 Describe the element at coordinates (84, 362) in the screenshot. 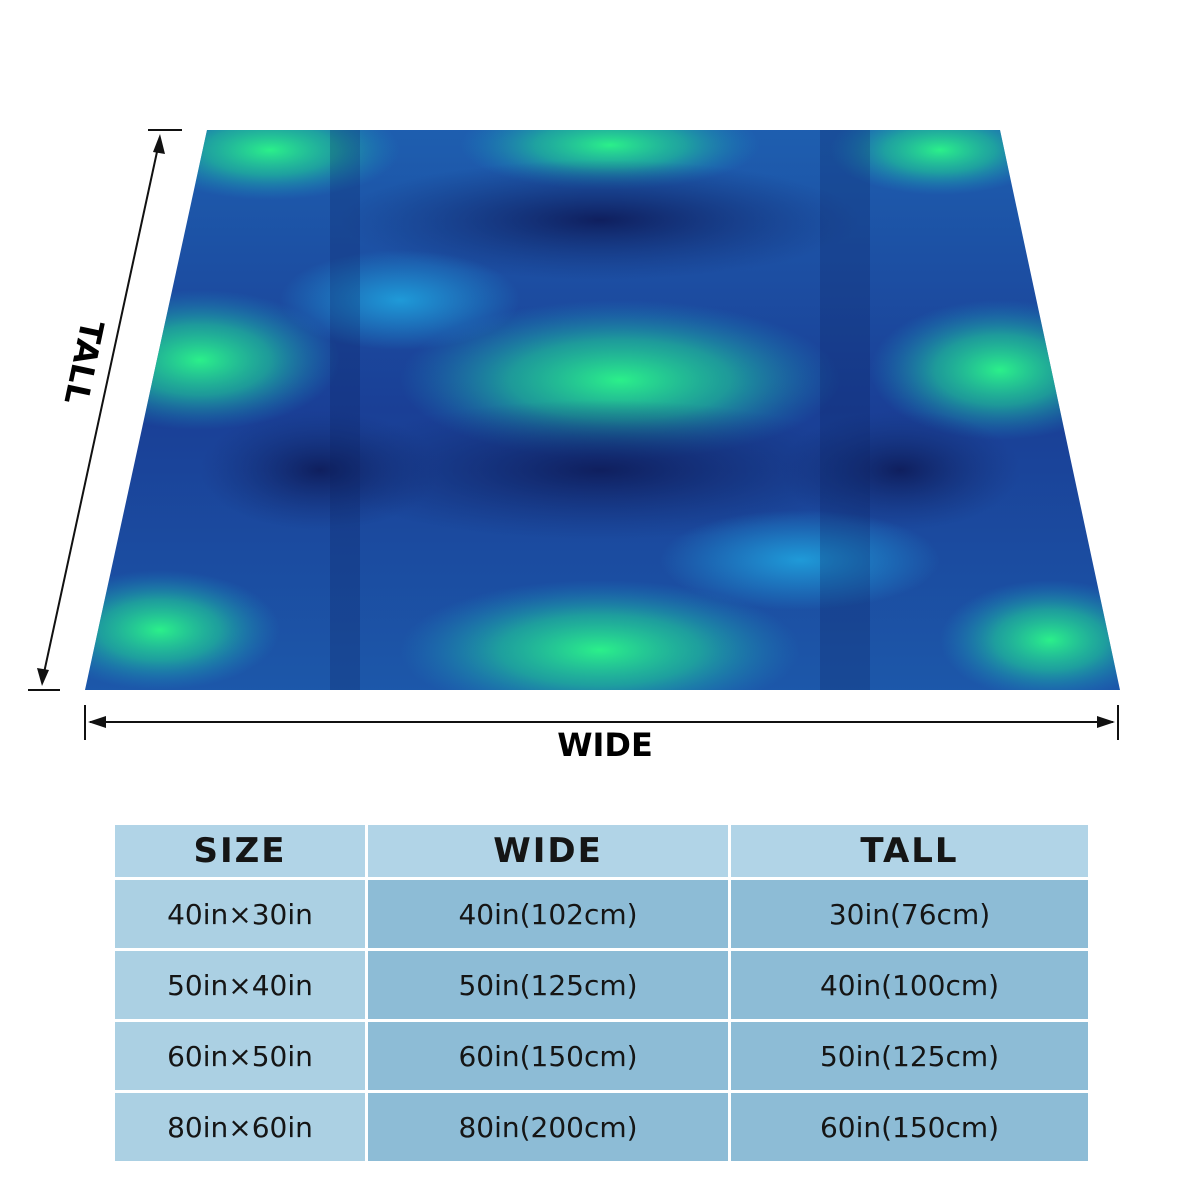

I see `tall-label: TALL` at that location.